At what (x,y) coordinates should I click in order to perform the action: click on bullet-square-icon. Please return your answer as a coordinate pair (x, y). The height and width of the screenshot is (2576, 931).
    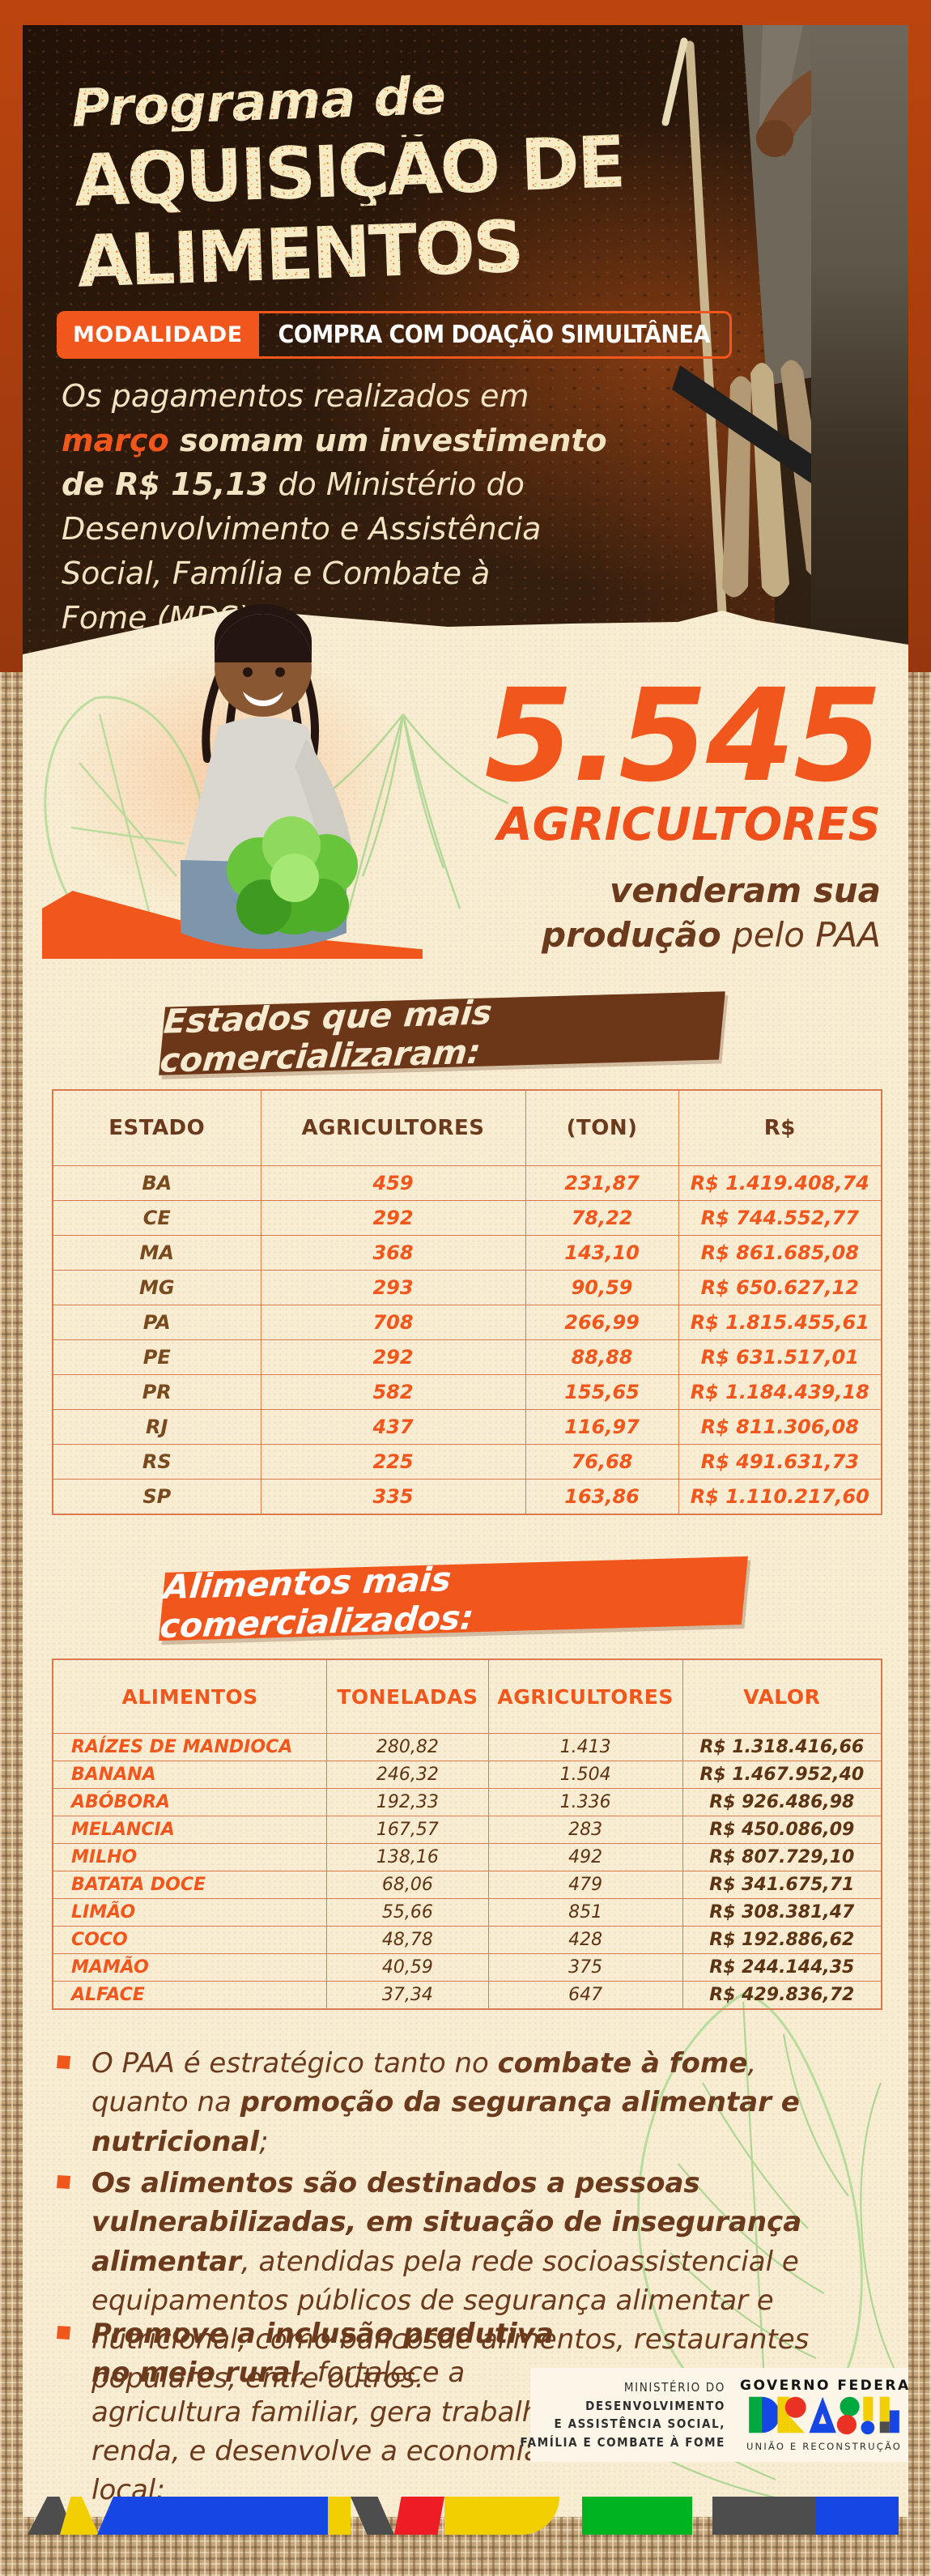
    Looking at the image, I should click on (63, 2333).